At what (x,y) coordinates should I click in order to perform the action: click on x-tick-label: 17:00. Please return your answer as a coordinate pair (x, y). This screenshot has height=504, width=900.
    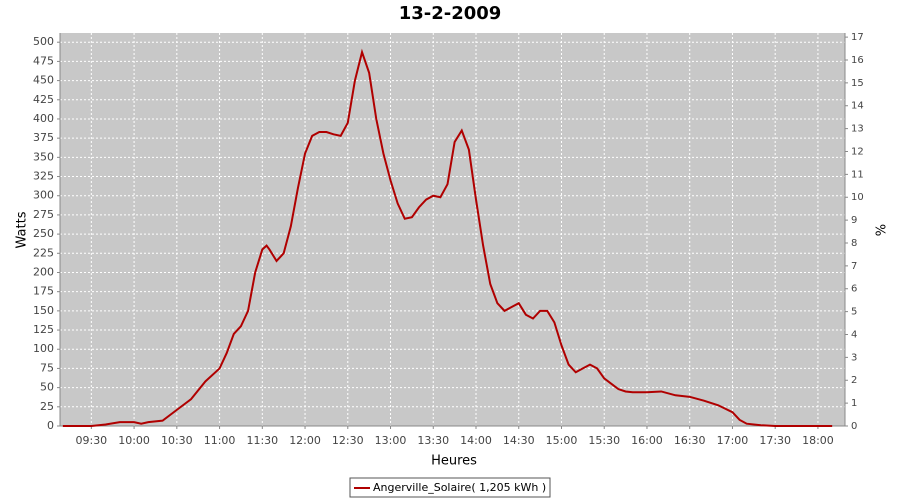
    Looking at the image, I should click on (733, 440).